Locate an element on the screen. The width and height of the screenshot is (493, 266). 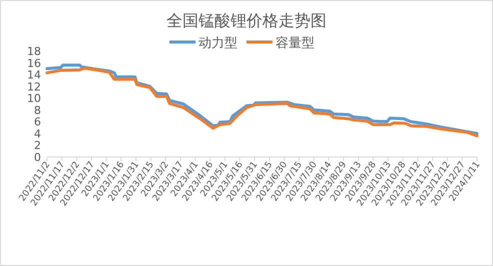
ytick: 6 is located at coordinates (37, 122).